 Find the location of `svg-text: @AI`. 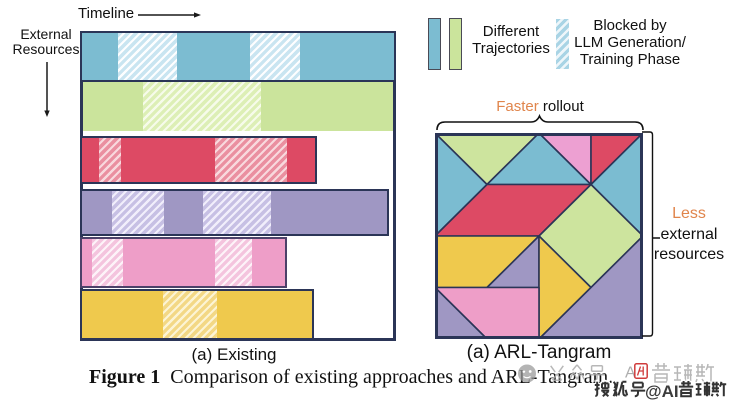

svg-text: @AI is located at coordinates (662, 391).